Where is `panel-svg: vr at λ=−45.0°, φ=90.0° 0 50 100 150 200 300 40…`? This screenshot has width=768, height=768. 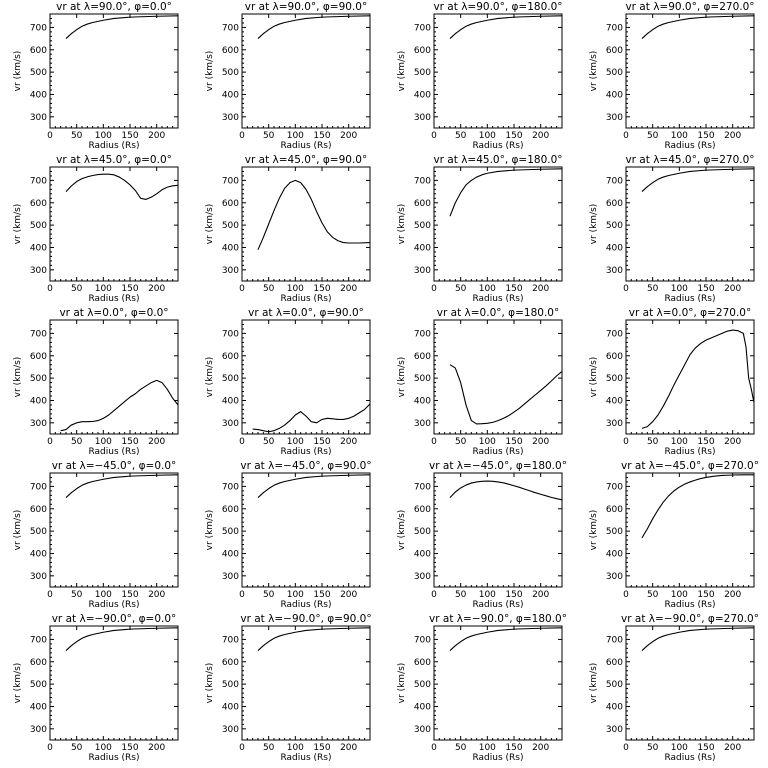
panel-svg: vr at λ=−45.0°, φ=90.0° 0 50 100 150 200 300 40… is located at coordinates (288, 535).